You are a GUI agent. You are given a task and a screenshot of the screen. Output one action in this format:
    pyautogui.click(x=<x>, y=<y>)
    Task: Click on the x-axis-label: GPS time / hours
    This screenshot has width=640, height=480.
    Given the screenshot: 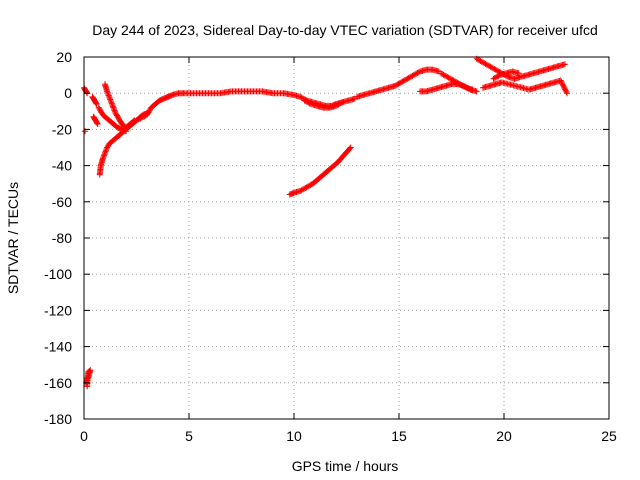 What is the action you would take?
    pyautogui.click(x=345, y=466)
    